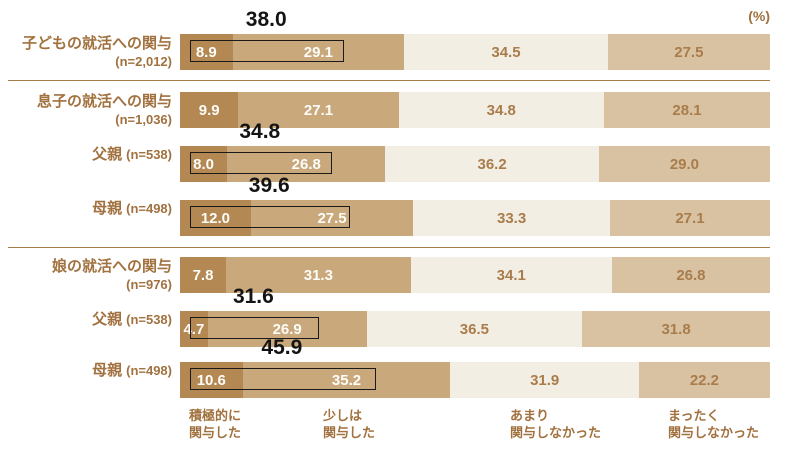 The image size is (800, 452). What do you see at coordinates (530, 415) in the screenshot?
I see `legend-line-1: あまり` at bounding box center [530, 415].